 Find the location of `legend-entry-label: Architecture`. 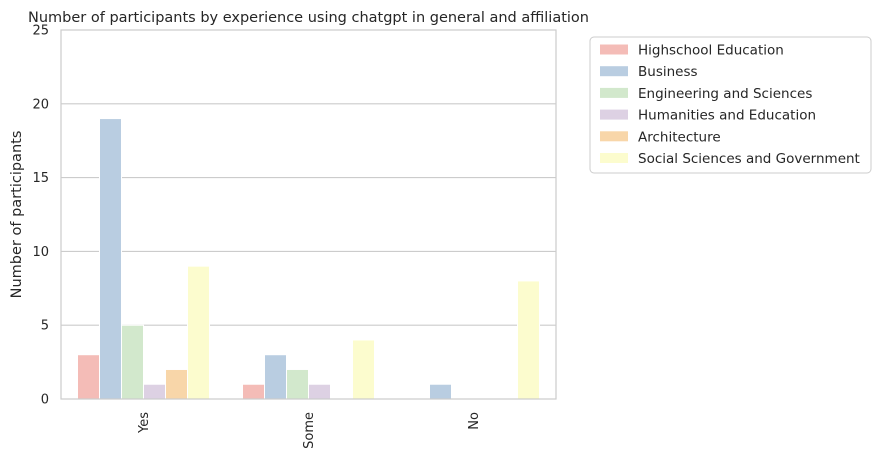

legend-entry-label: Architecture is located at coordinates (679, 137).